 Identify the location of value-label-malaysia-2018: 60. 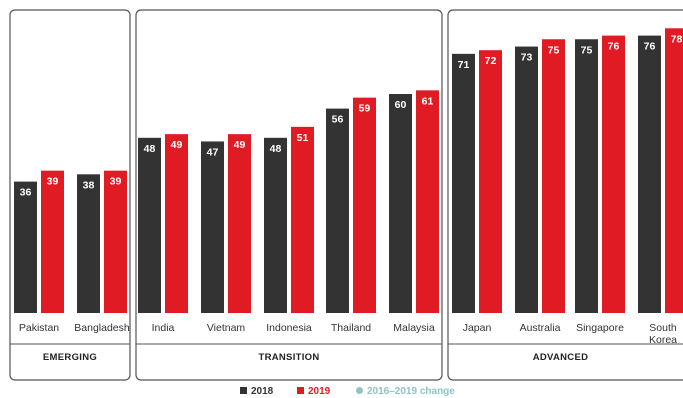
(401, 105).